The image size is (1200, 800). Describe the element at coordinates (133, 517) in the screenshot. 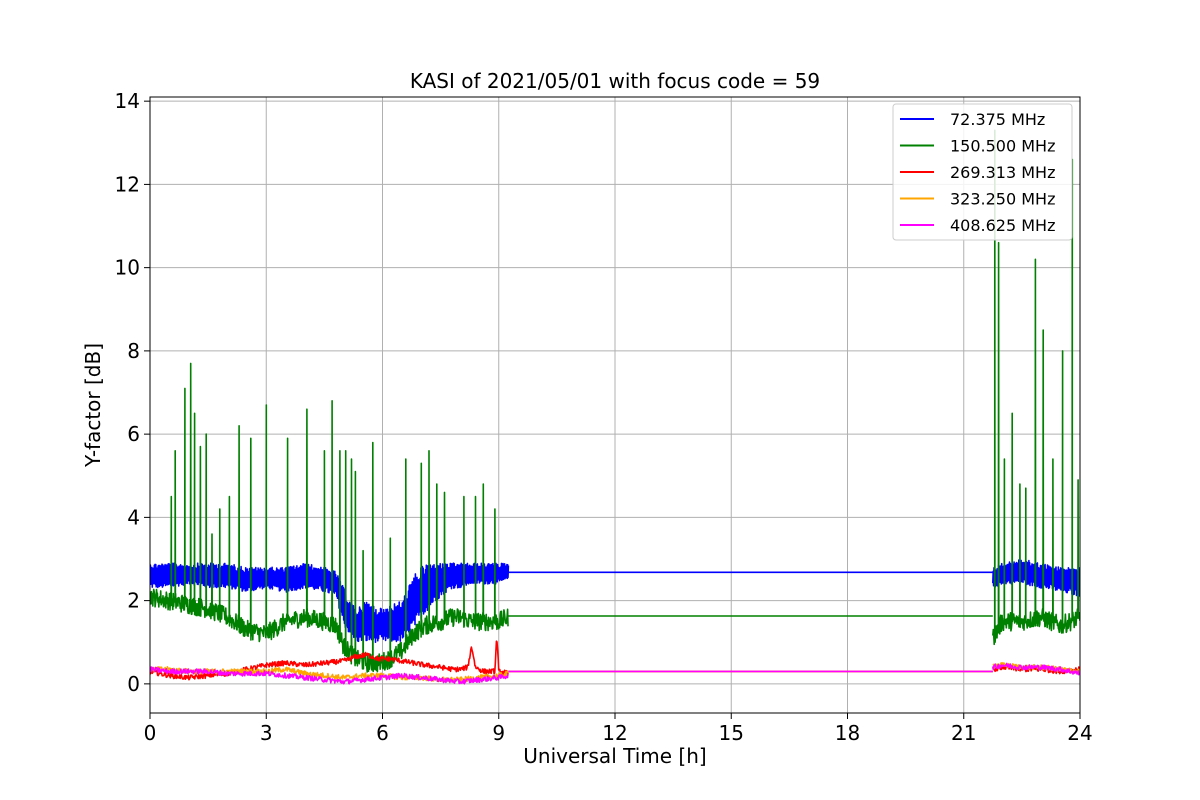

I see `y-tick-label: 4` at that location.